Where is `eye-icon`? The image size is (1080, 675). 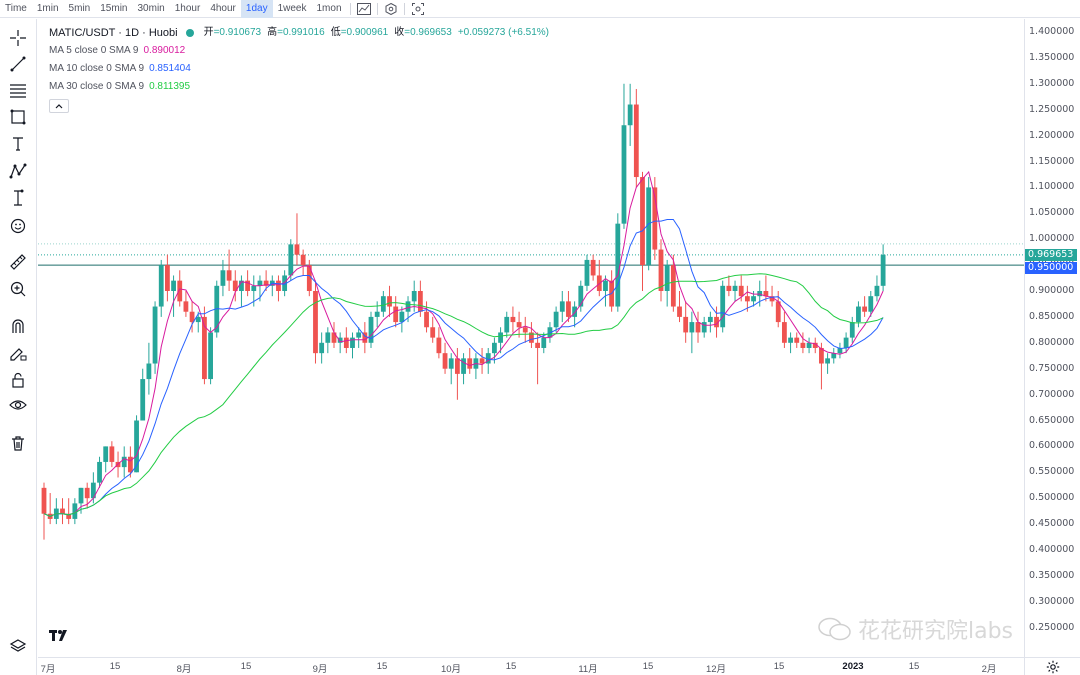
eye-icon is located at coordinates (18, 405).